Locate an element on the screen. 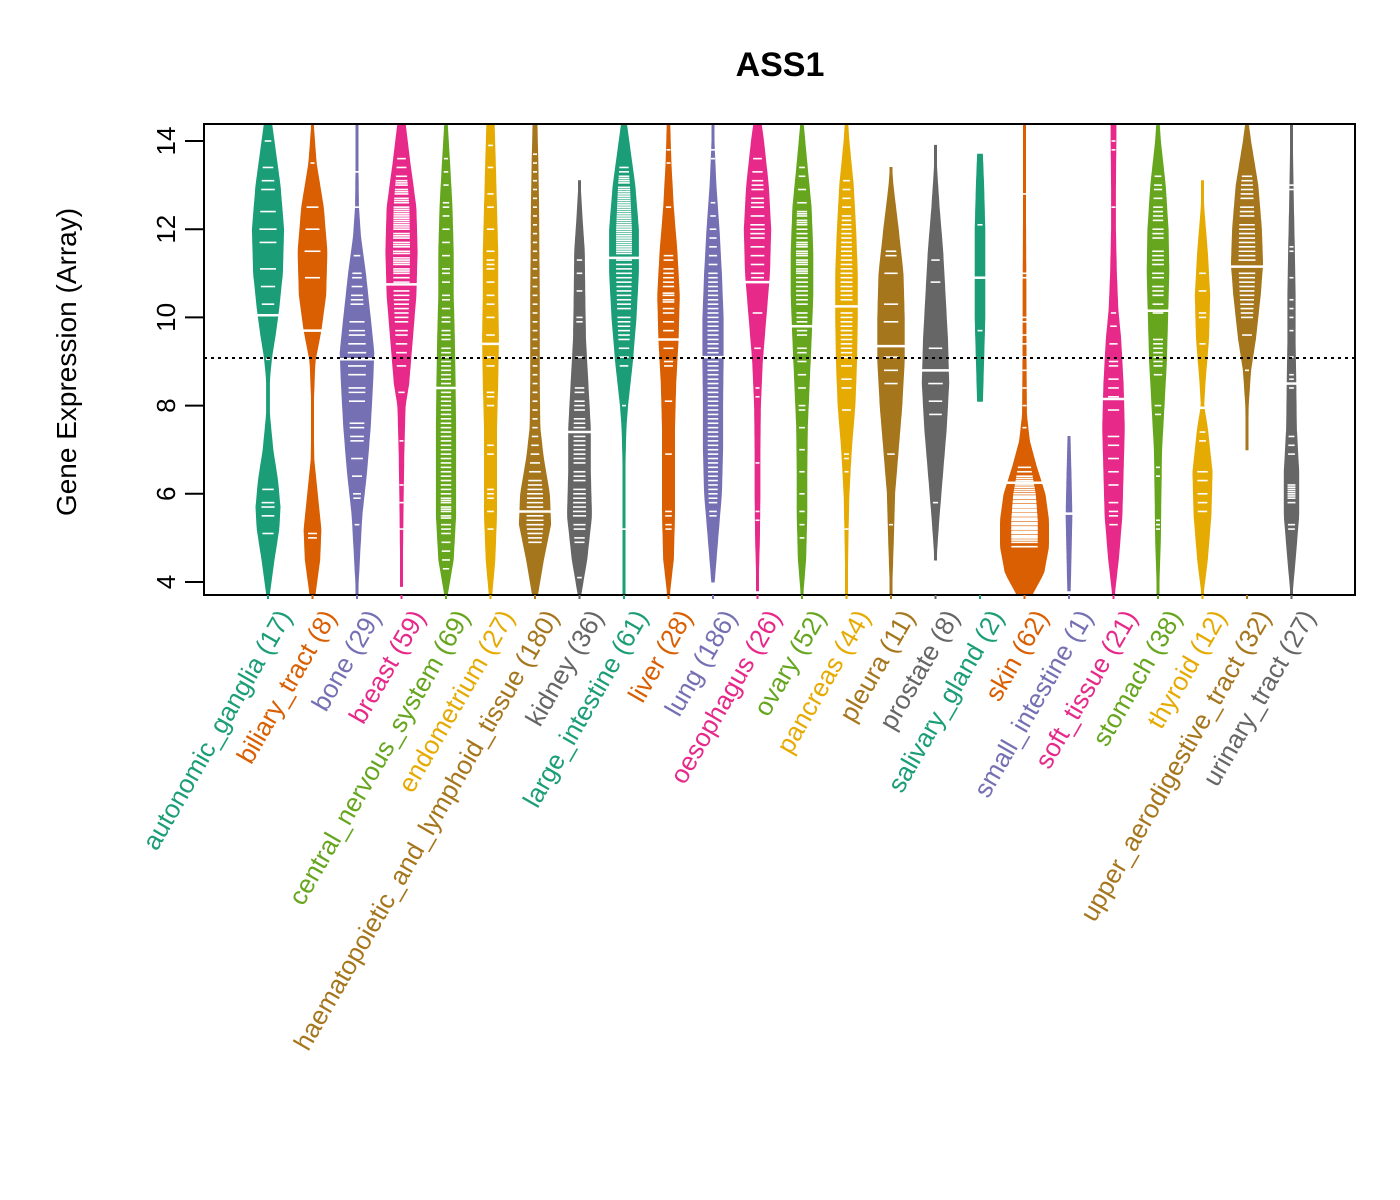 The height and width of the screenshot is (1200, 1400). violin-haematopoietic_and_lymphoid_tissue is located at coordinates (535, 359).